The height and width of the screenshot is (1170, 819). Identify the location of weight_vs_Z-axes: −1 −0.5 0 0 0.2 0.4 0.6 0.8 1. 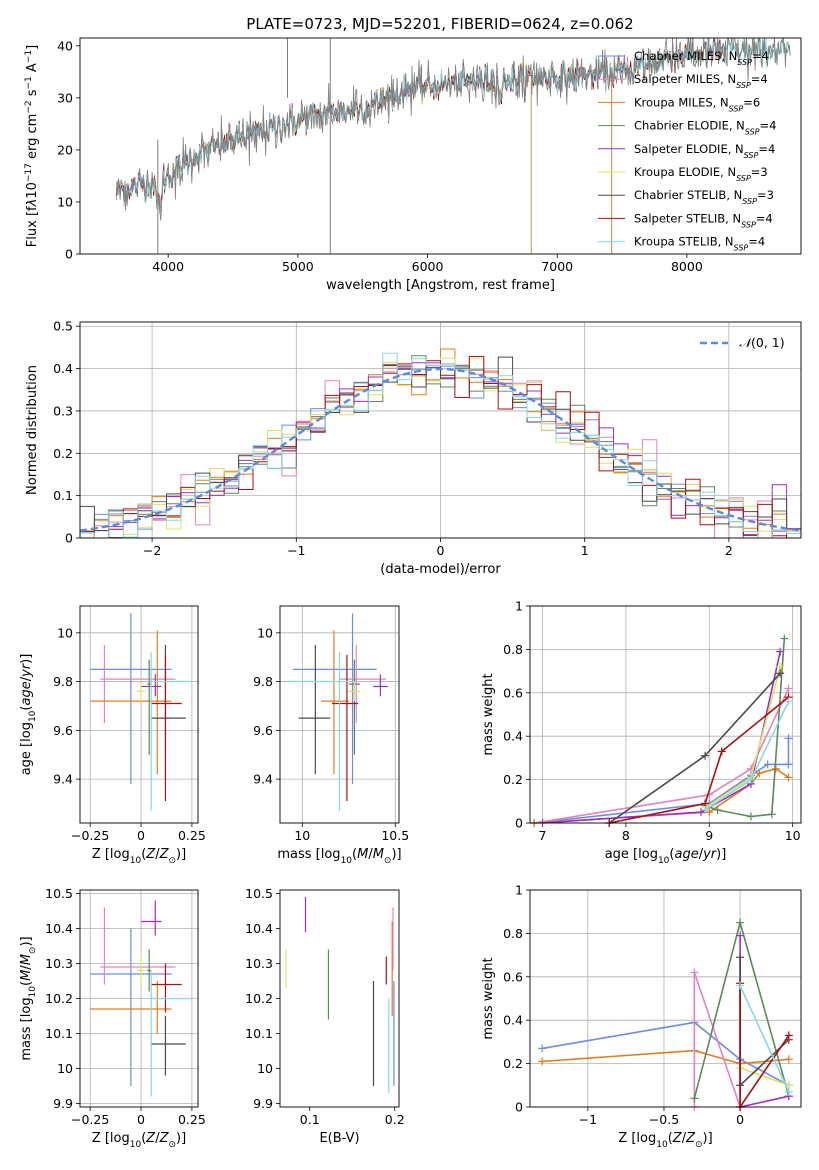
(652, 1005).